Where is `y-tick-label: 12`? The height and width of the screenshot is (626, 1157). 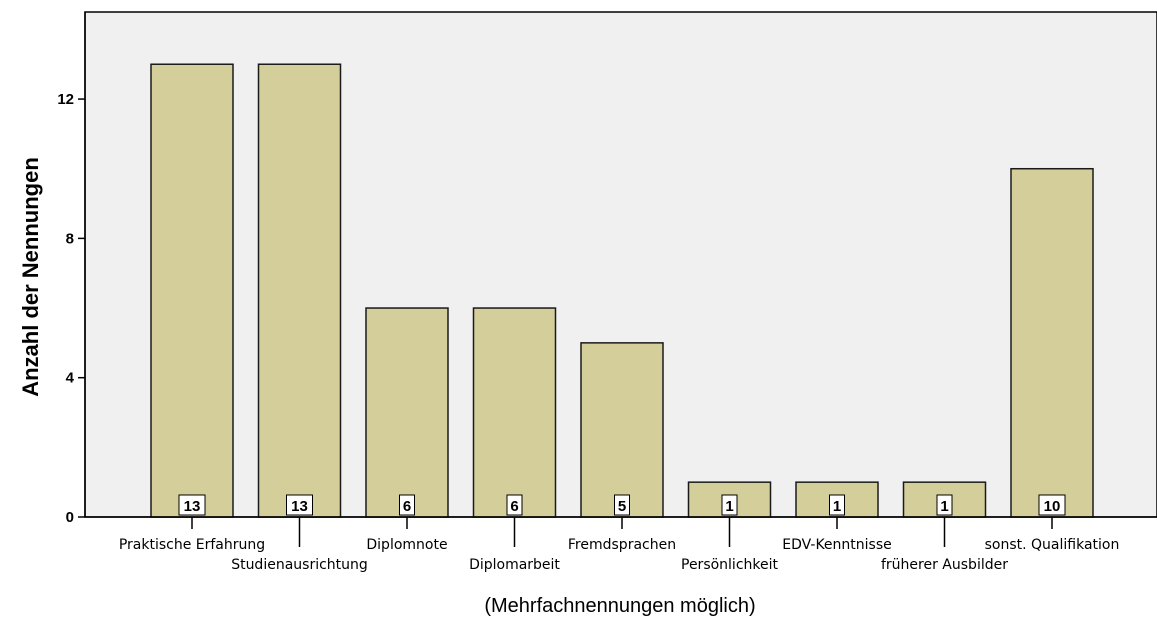
y-tick-label: 12 is located at coordinates (65, 99).